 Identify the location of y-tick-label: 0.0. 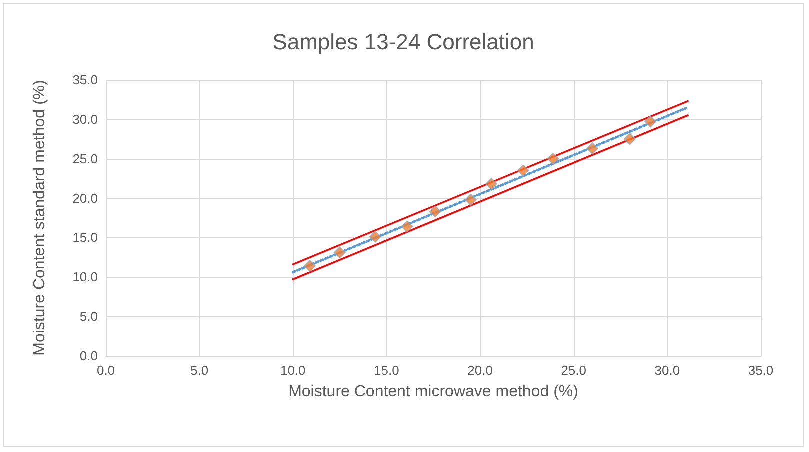
(89, 356).